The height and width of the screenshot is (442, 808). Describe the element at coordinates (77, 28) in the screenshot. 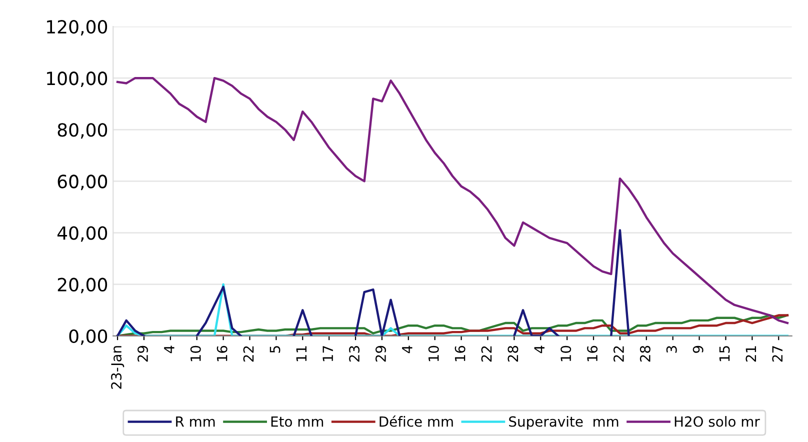

I see `y-tick-label: 120,00` at that location.